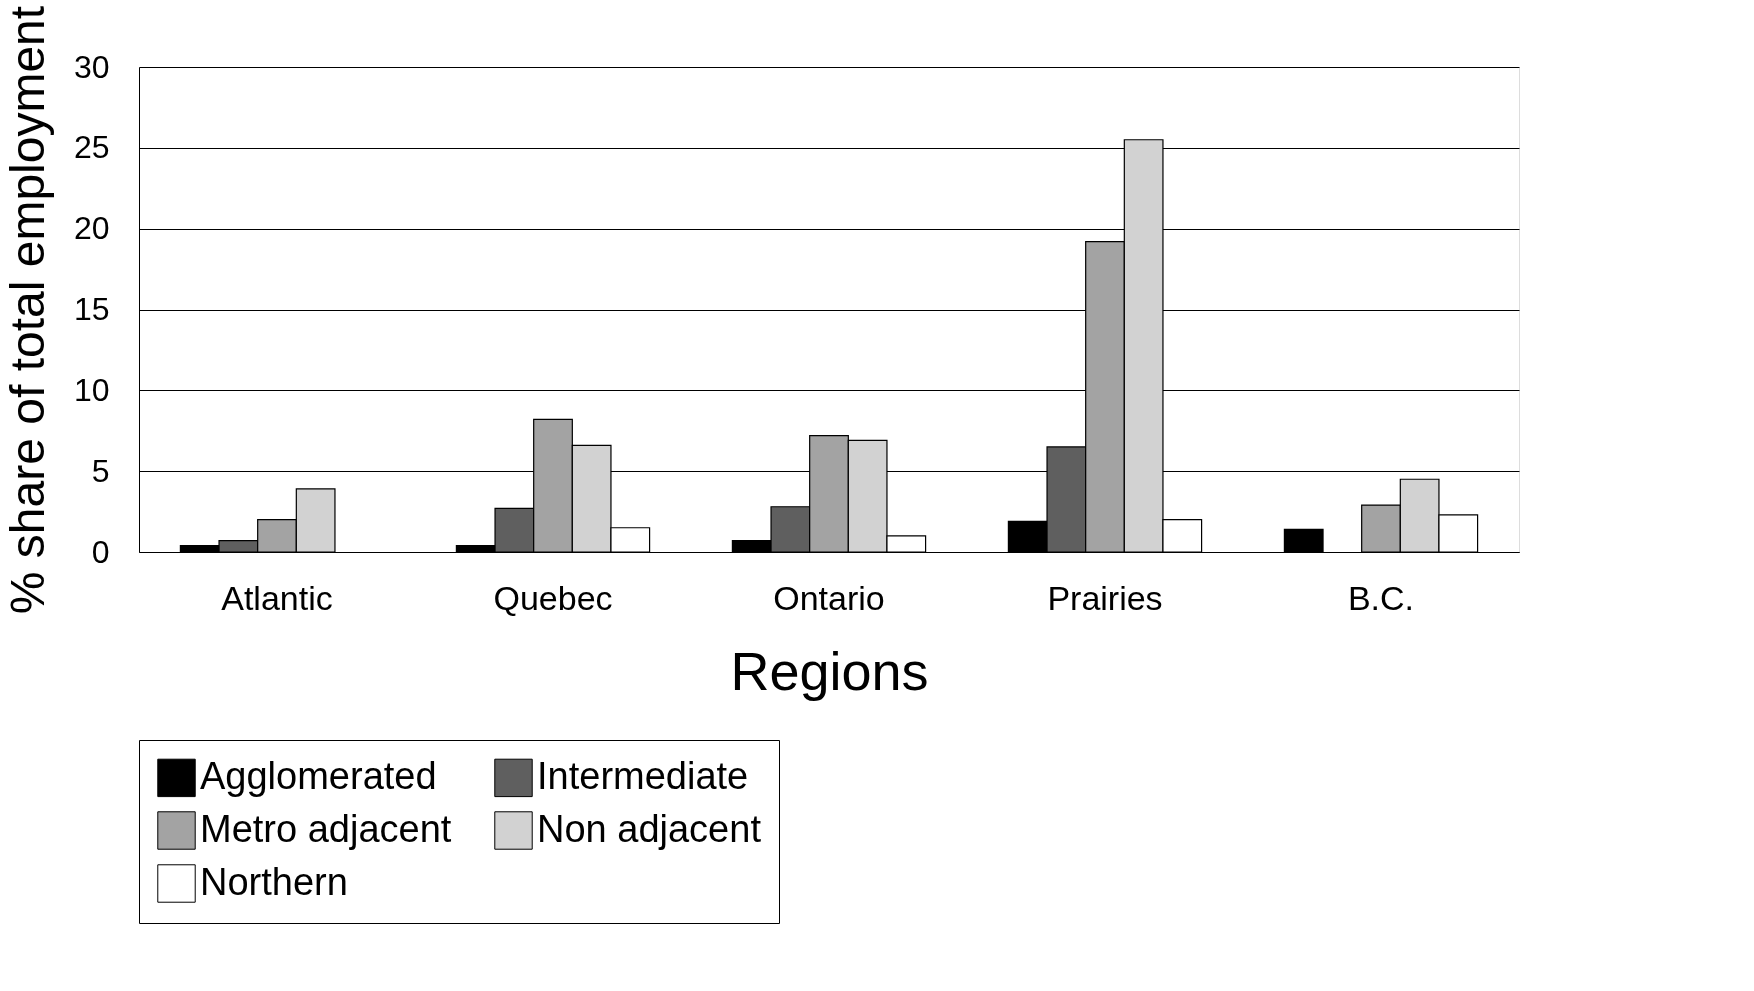 Image resolution: width=1754 pixels, height=991 pixels. Describe the element at coordinates (27, 310) in the screenshot. I see `y-axis-title: % share of total employment` at that location.